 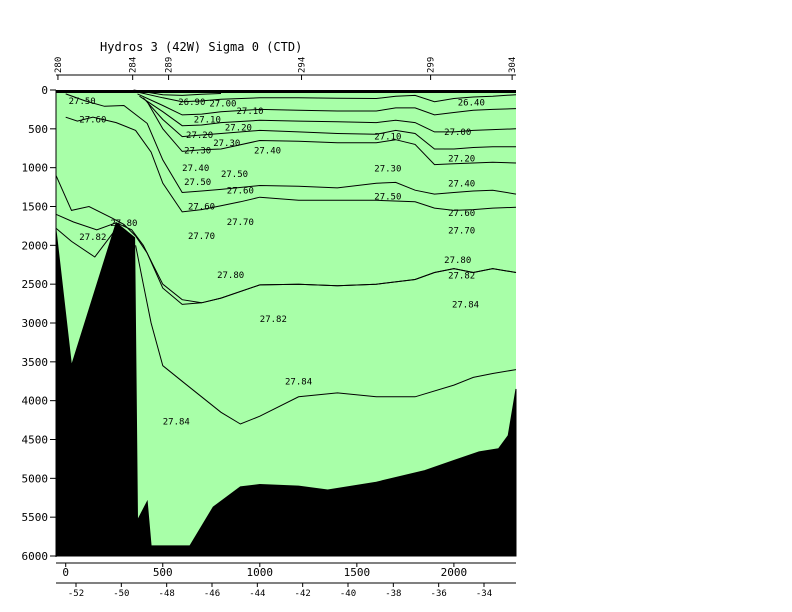 What do you see at coordinates (44, 90) in the screenshot?
I see `y-tick-label: 0` at bounding box center [44, 90].